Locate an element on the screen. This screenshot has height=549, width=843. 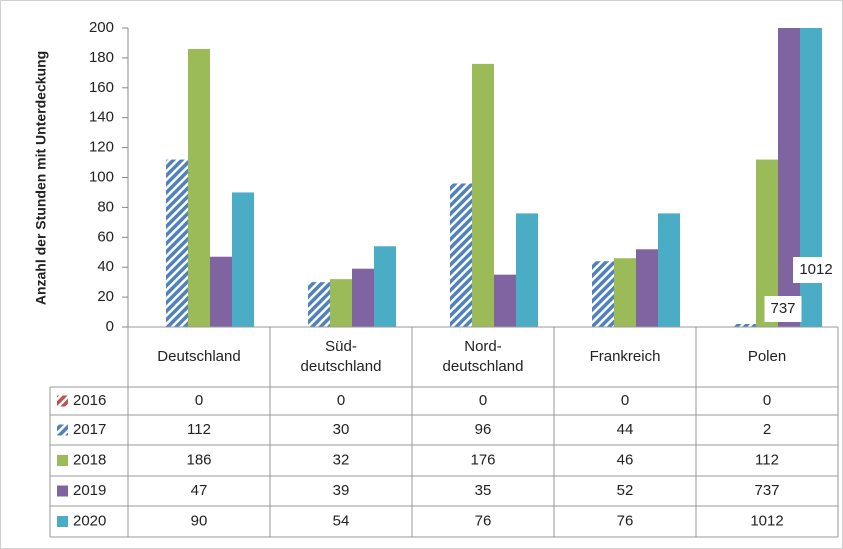
legend-label: 2016 is located at coordinates (89, 400).